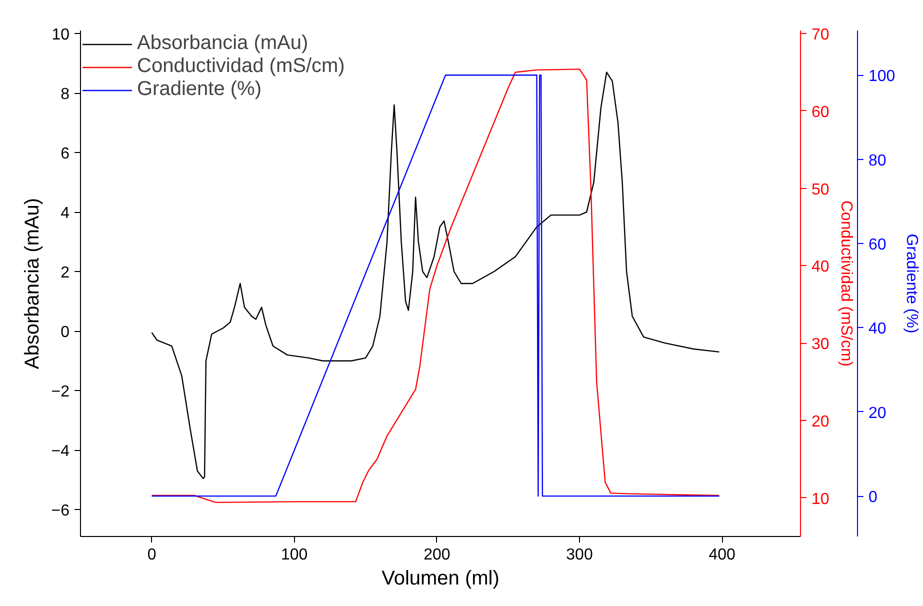  What do you see at coordinates (877, 245) in the screenshot?
I see `y3-tick-label: 60` at bounding box center [877, 245].